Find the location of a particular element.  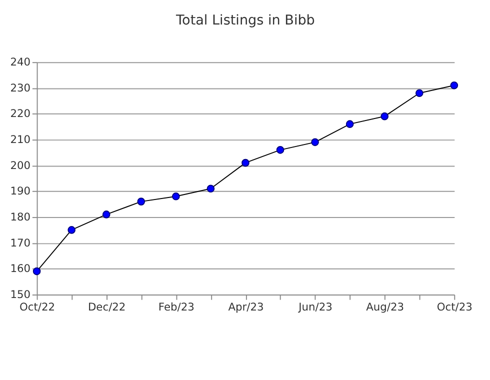

y-tick-label: 230 is located at coordinates (20, 87).